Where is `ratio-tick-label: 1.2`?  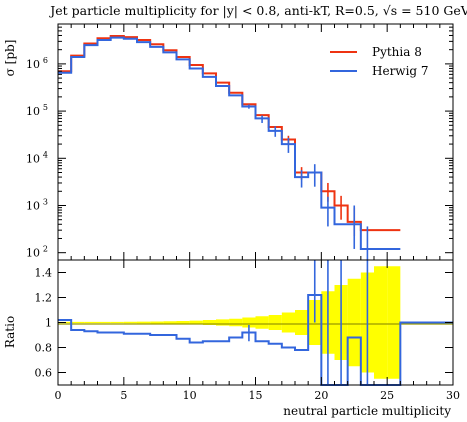
ratio-tick-label: 1.2 is located at coordinates (44, 298).